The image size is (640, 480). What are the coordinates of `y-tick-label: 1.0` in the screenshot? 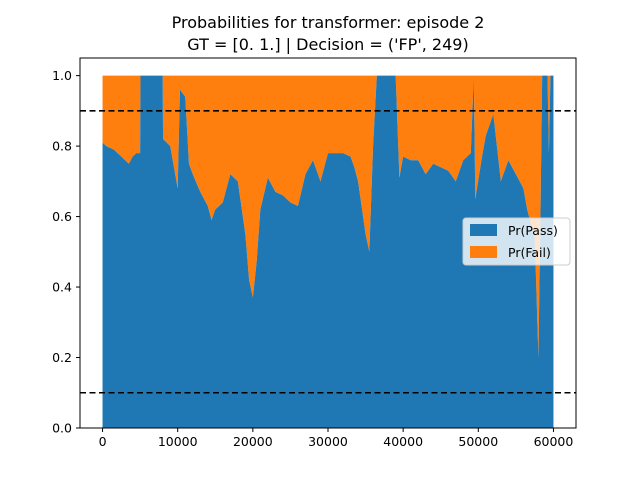 It's located at (62, 75).